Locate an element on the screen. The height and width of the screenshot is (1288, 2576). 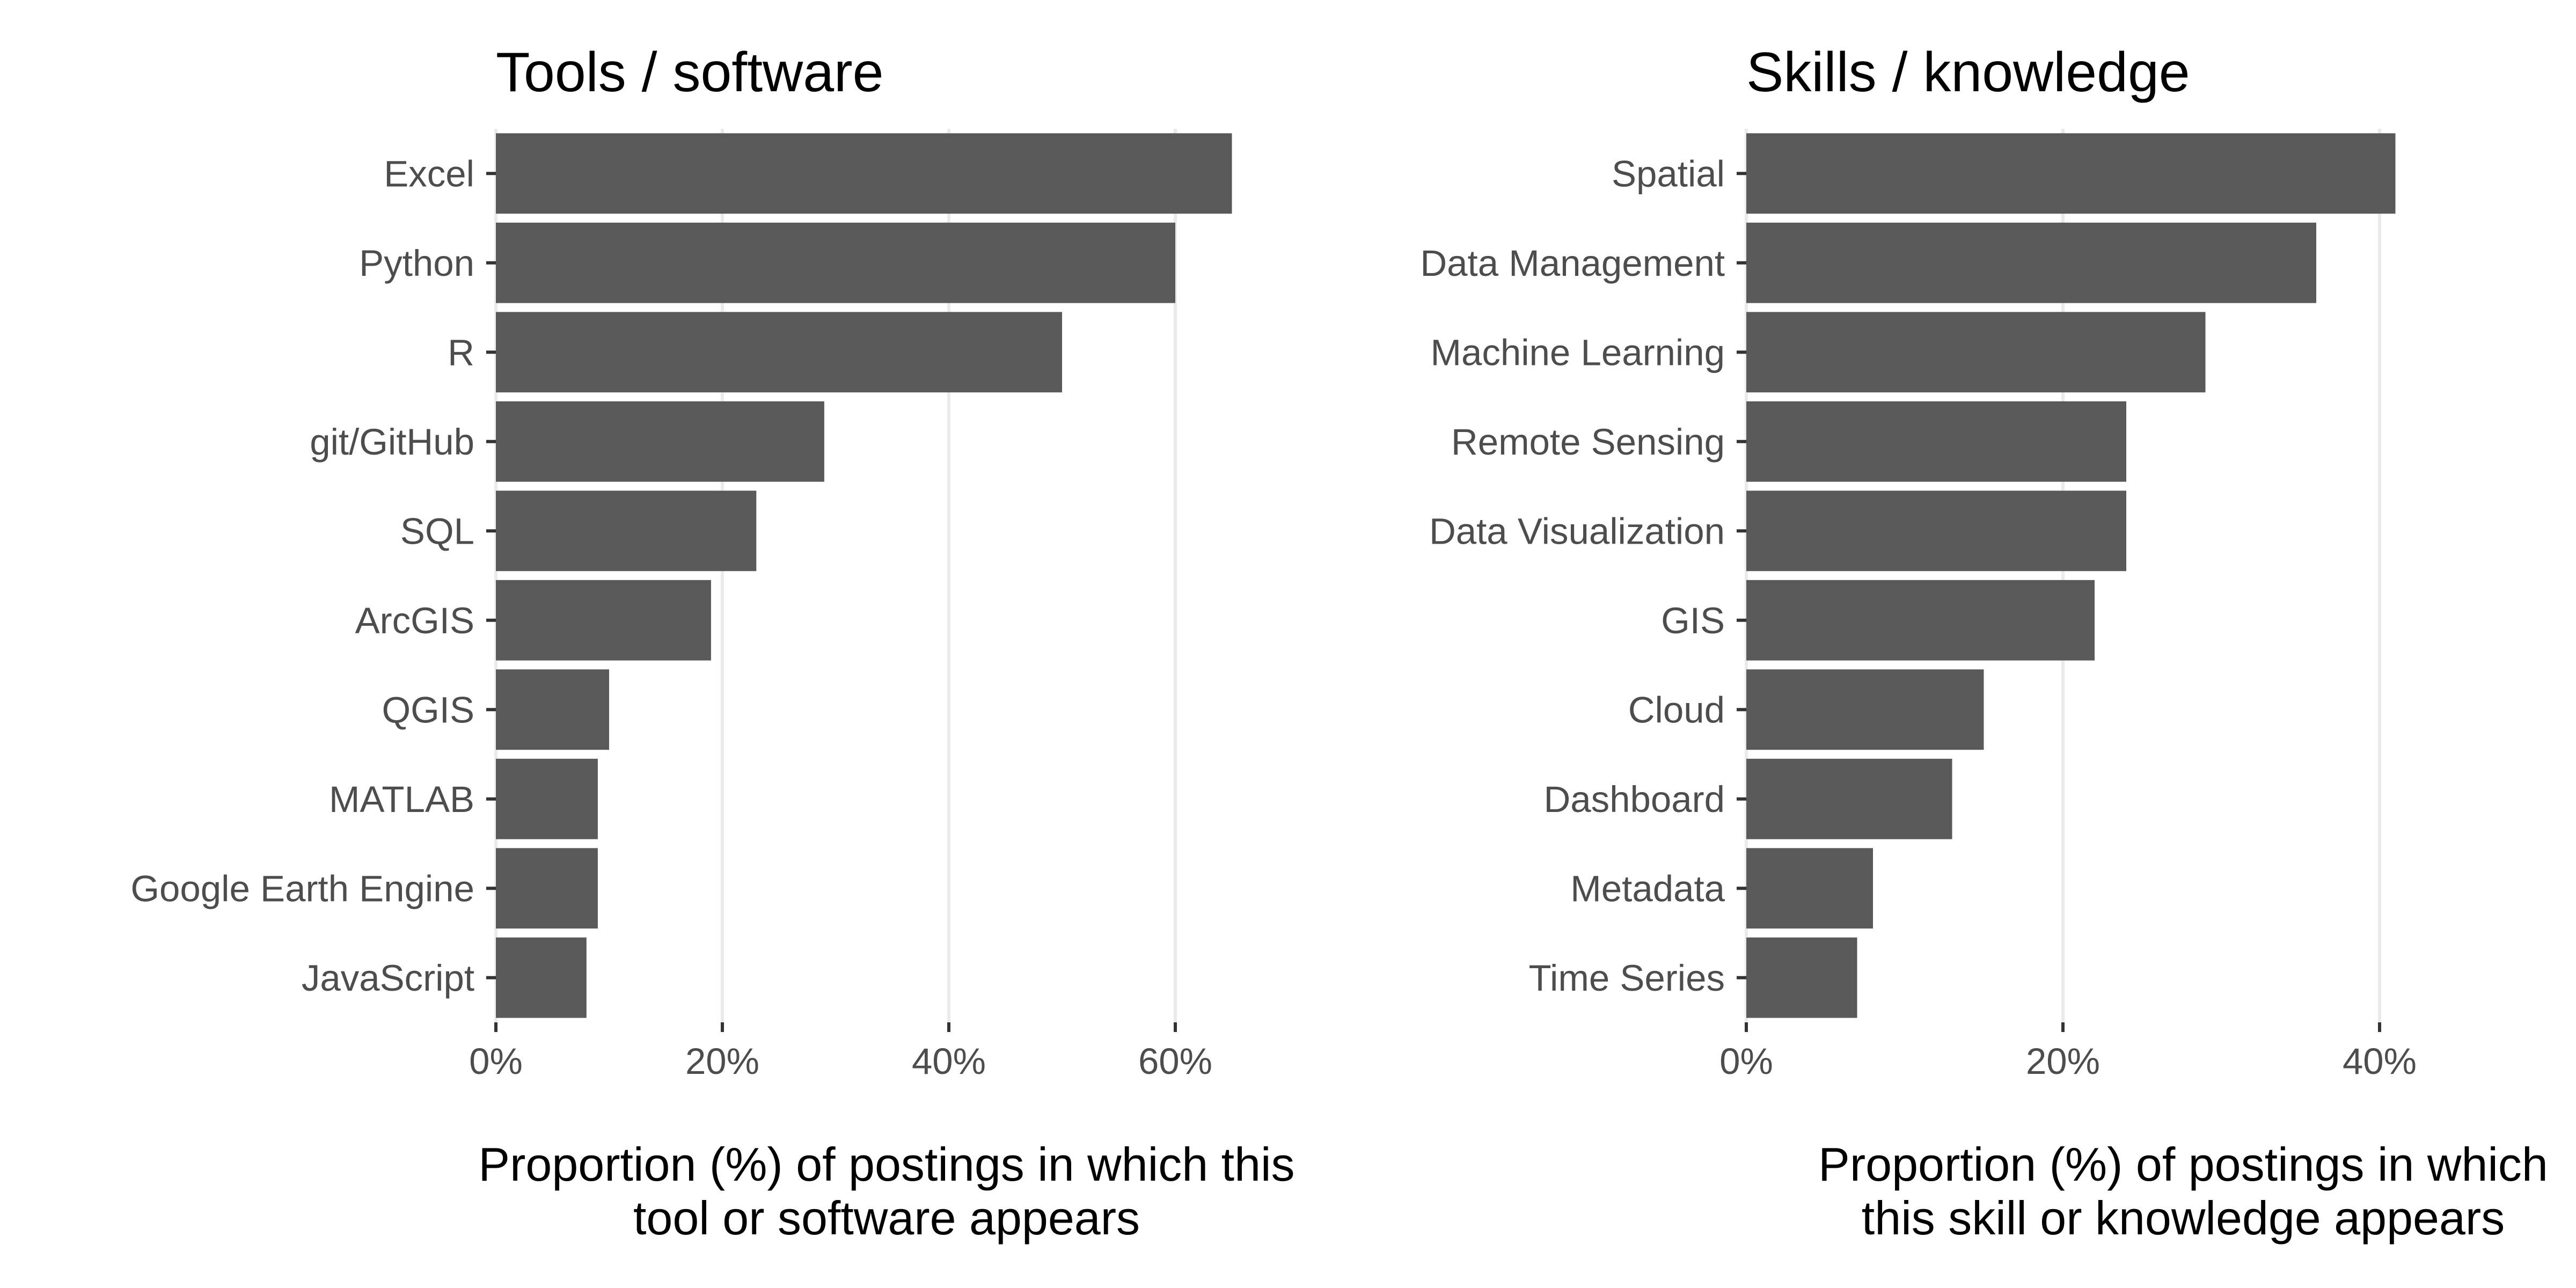
category-label: Metadata is located at coordinates (1647, 888).